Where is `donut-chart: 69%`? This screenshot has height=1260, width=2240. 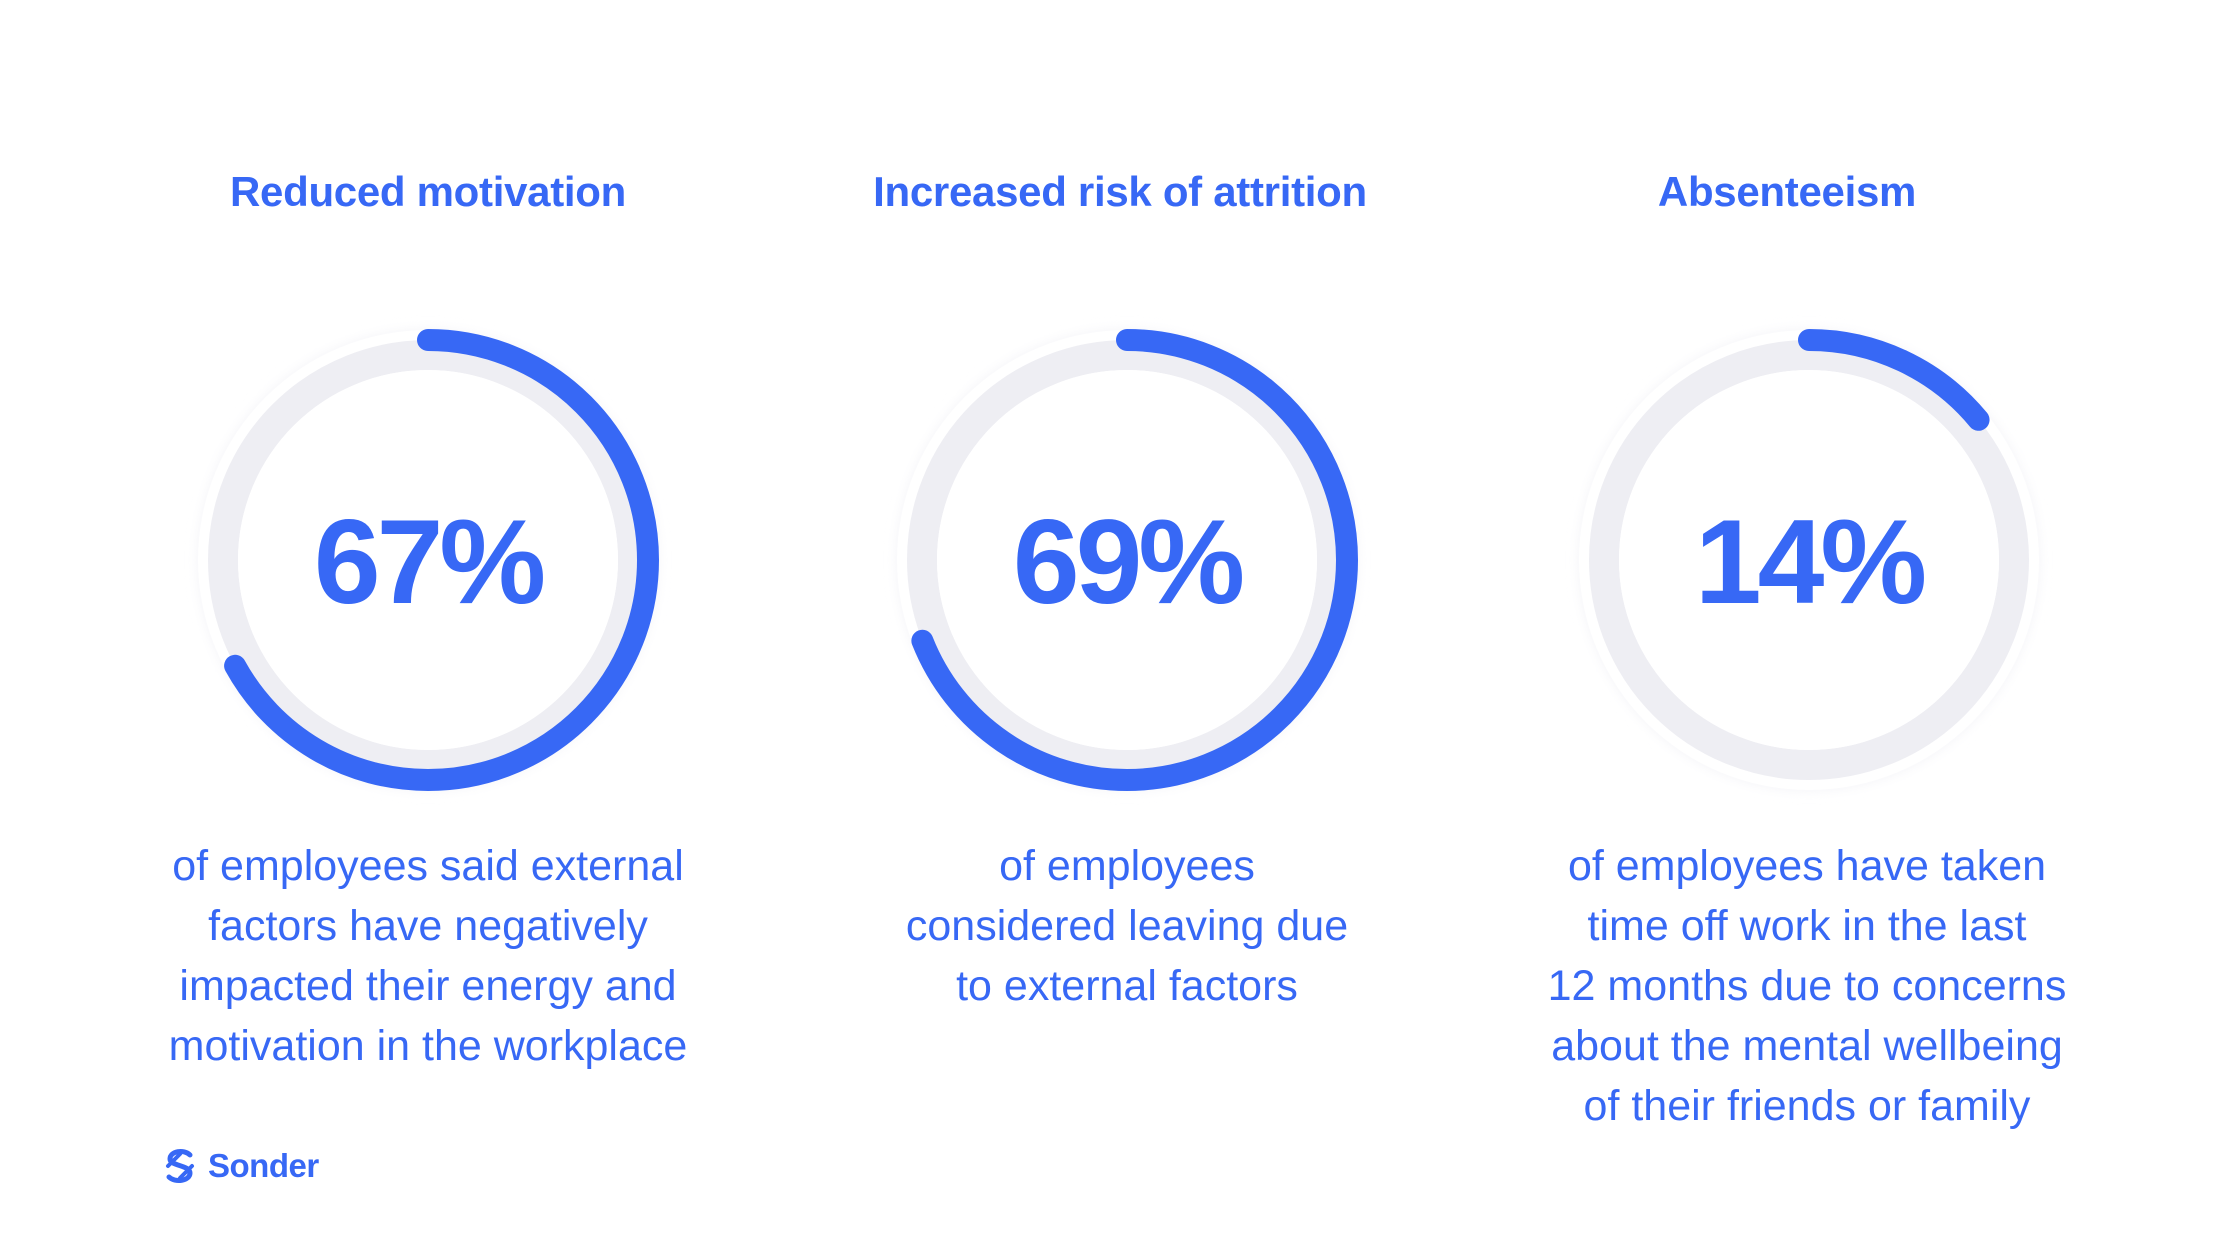
donut-chart: 69% is located at coordinates (1127, 560).